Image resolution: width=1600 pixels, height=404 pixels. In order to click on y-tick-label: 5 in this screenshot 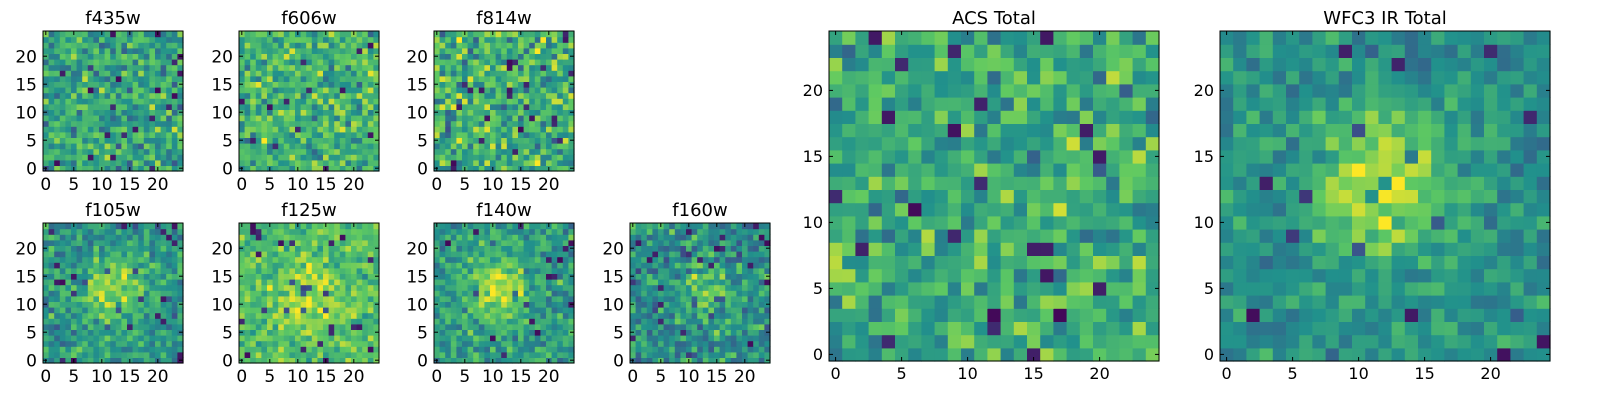, I will do `click(422, 141)`.